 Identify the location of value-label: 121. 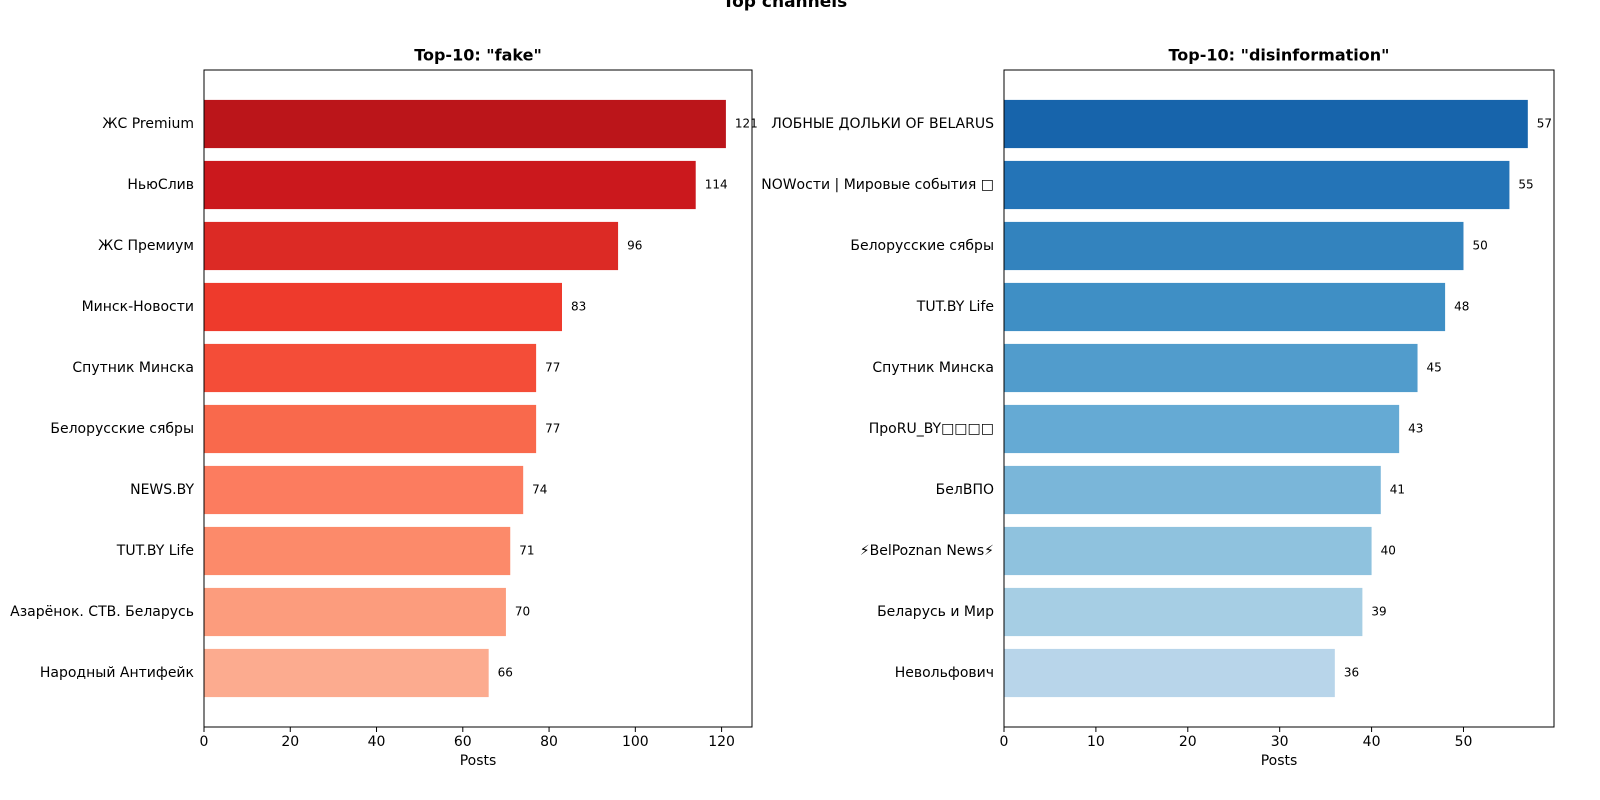
(746, 124).